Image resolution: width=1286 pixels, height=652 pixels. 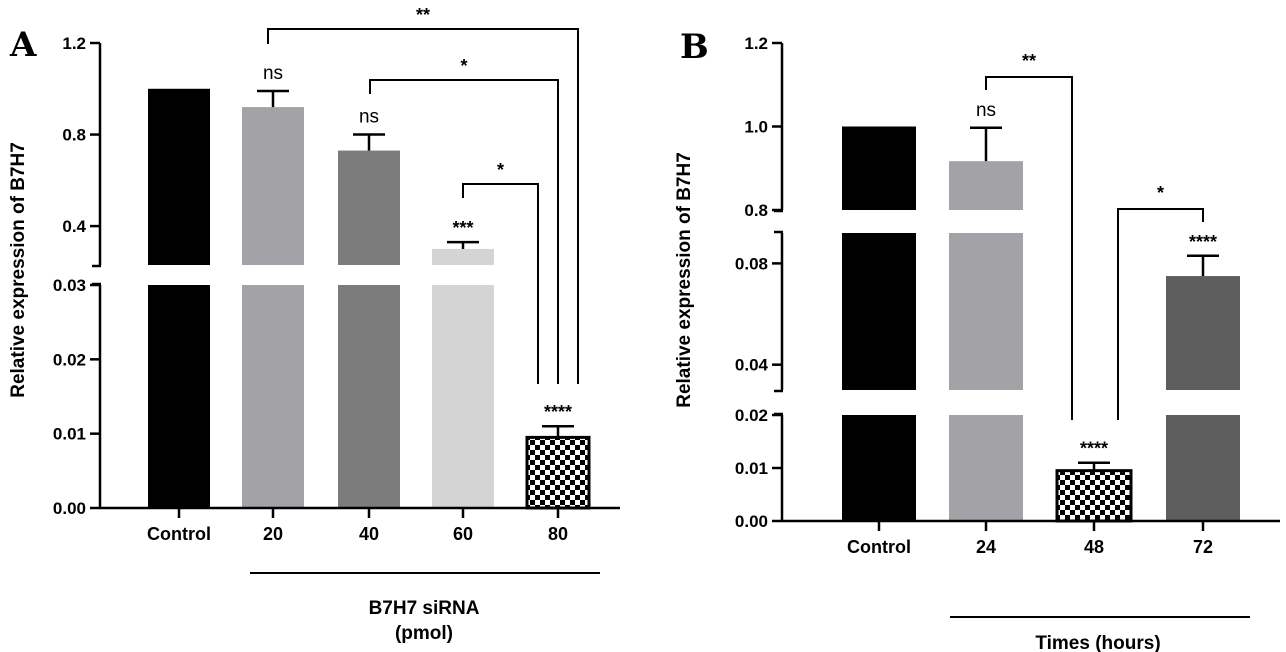 I want to click on bar-b-Control-seg0, so click(x=879, y=468).